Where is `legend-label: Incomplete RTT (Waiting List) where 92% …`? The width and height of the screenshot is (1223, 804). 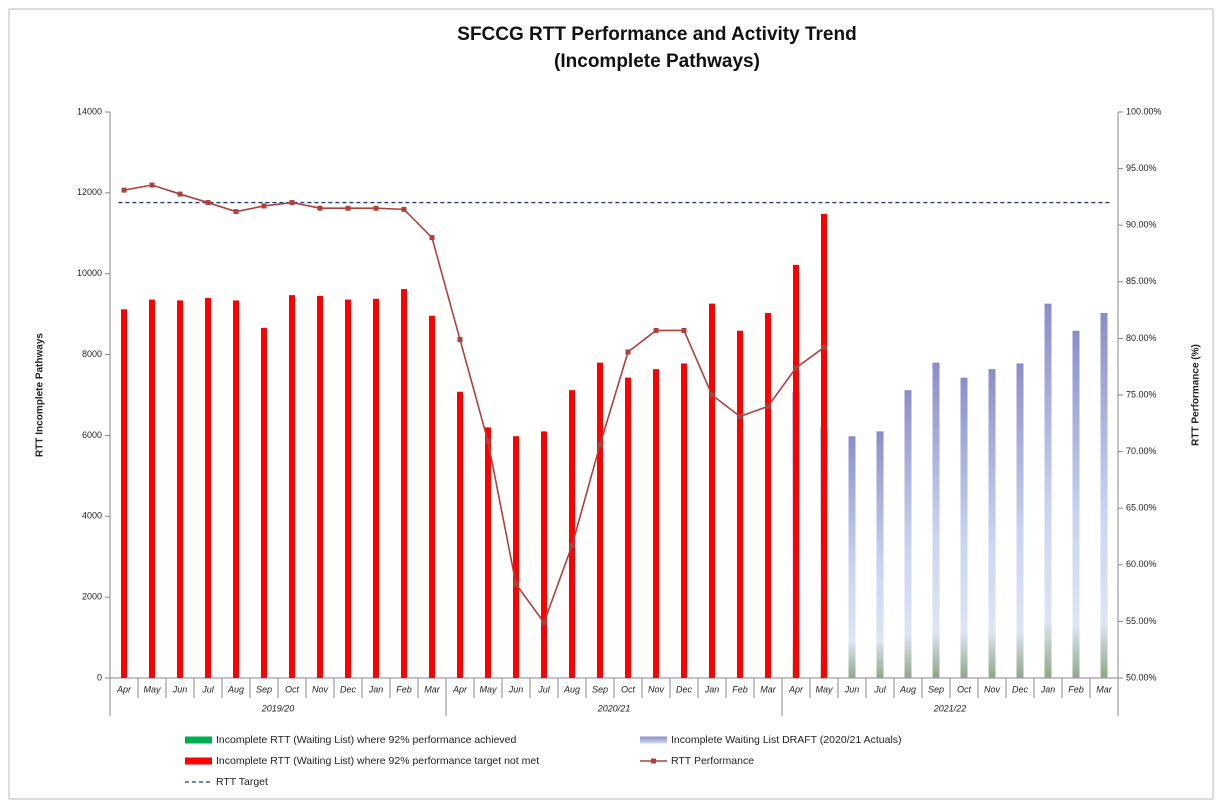 legend-label: Incomplete RTT (Waiting List) where 92% … is located at coordinates (366, 740).